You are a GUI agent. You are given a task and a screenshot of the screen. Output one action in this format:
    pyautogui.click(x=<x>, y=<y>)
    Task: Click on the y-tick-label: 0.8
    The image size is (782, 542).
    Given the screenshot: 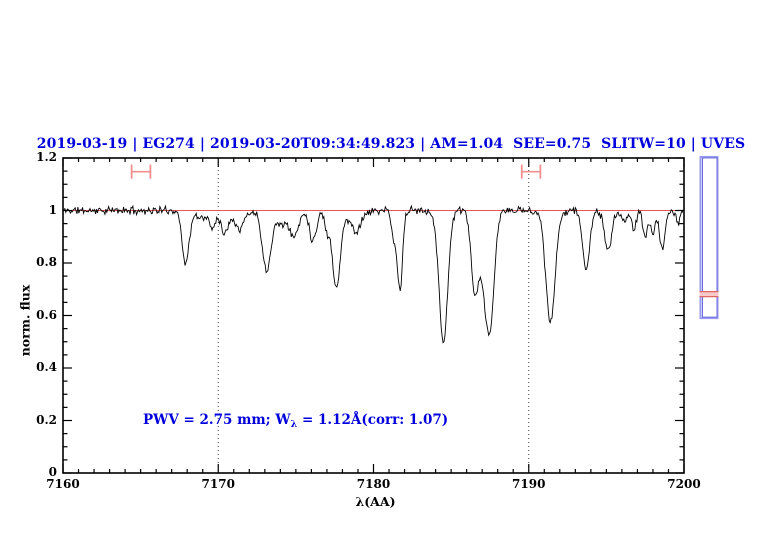 What is the action you would take?
    pyautogui.click(x=46, y=262)
    